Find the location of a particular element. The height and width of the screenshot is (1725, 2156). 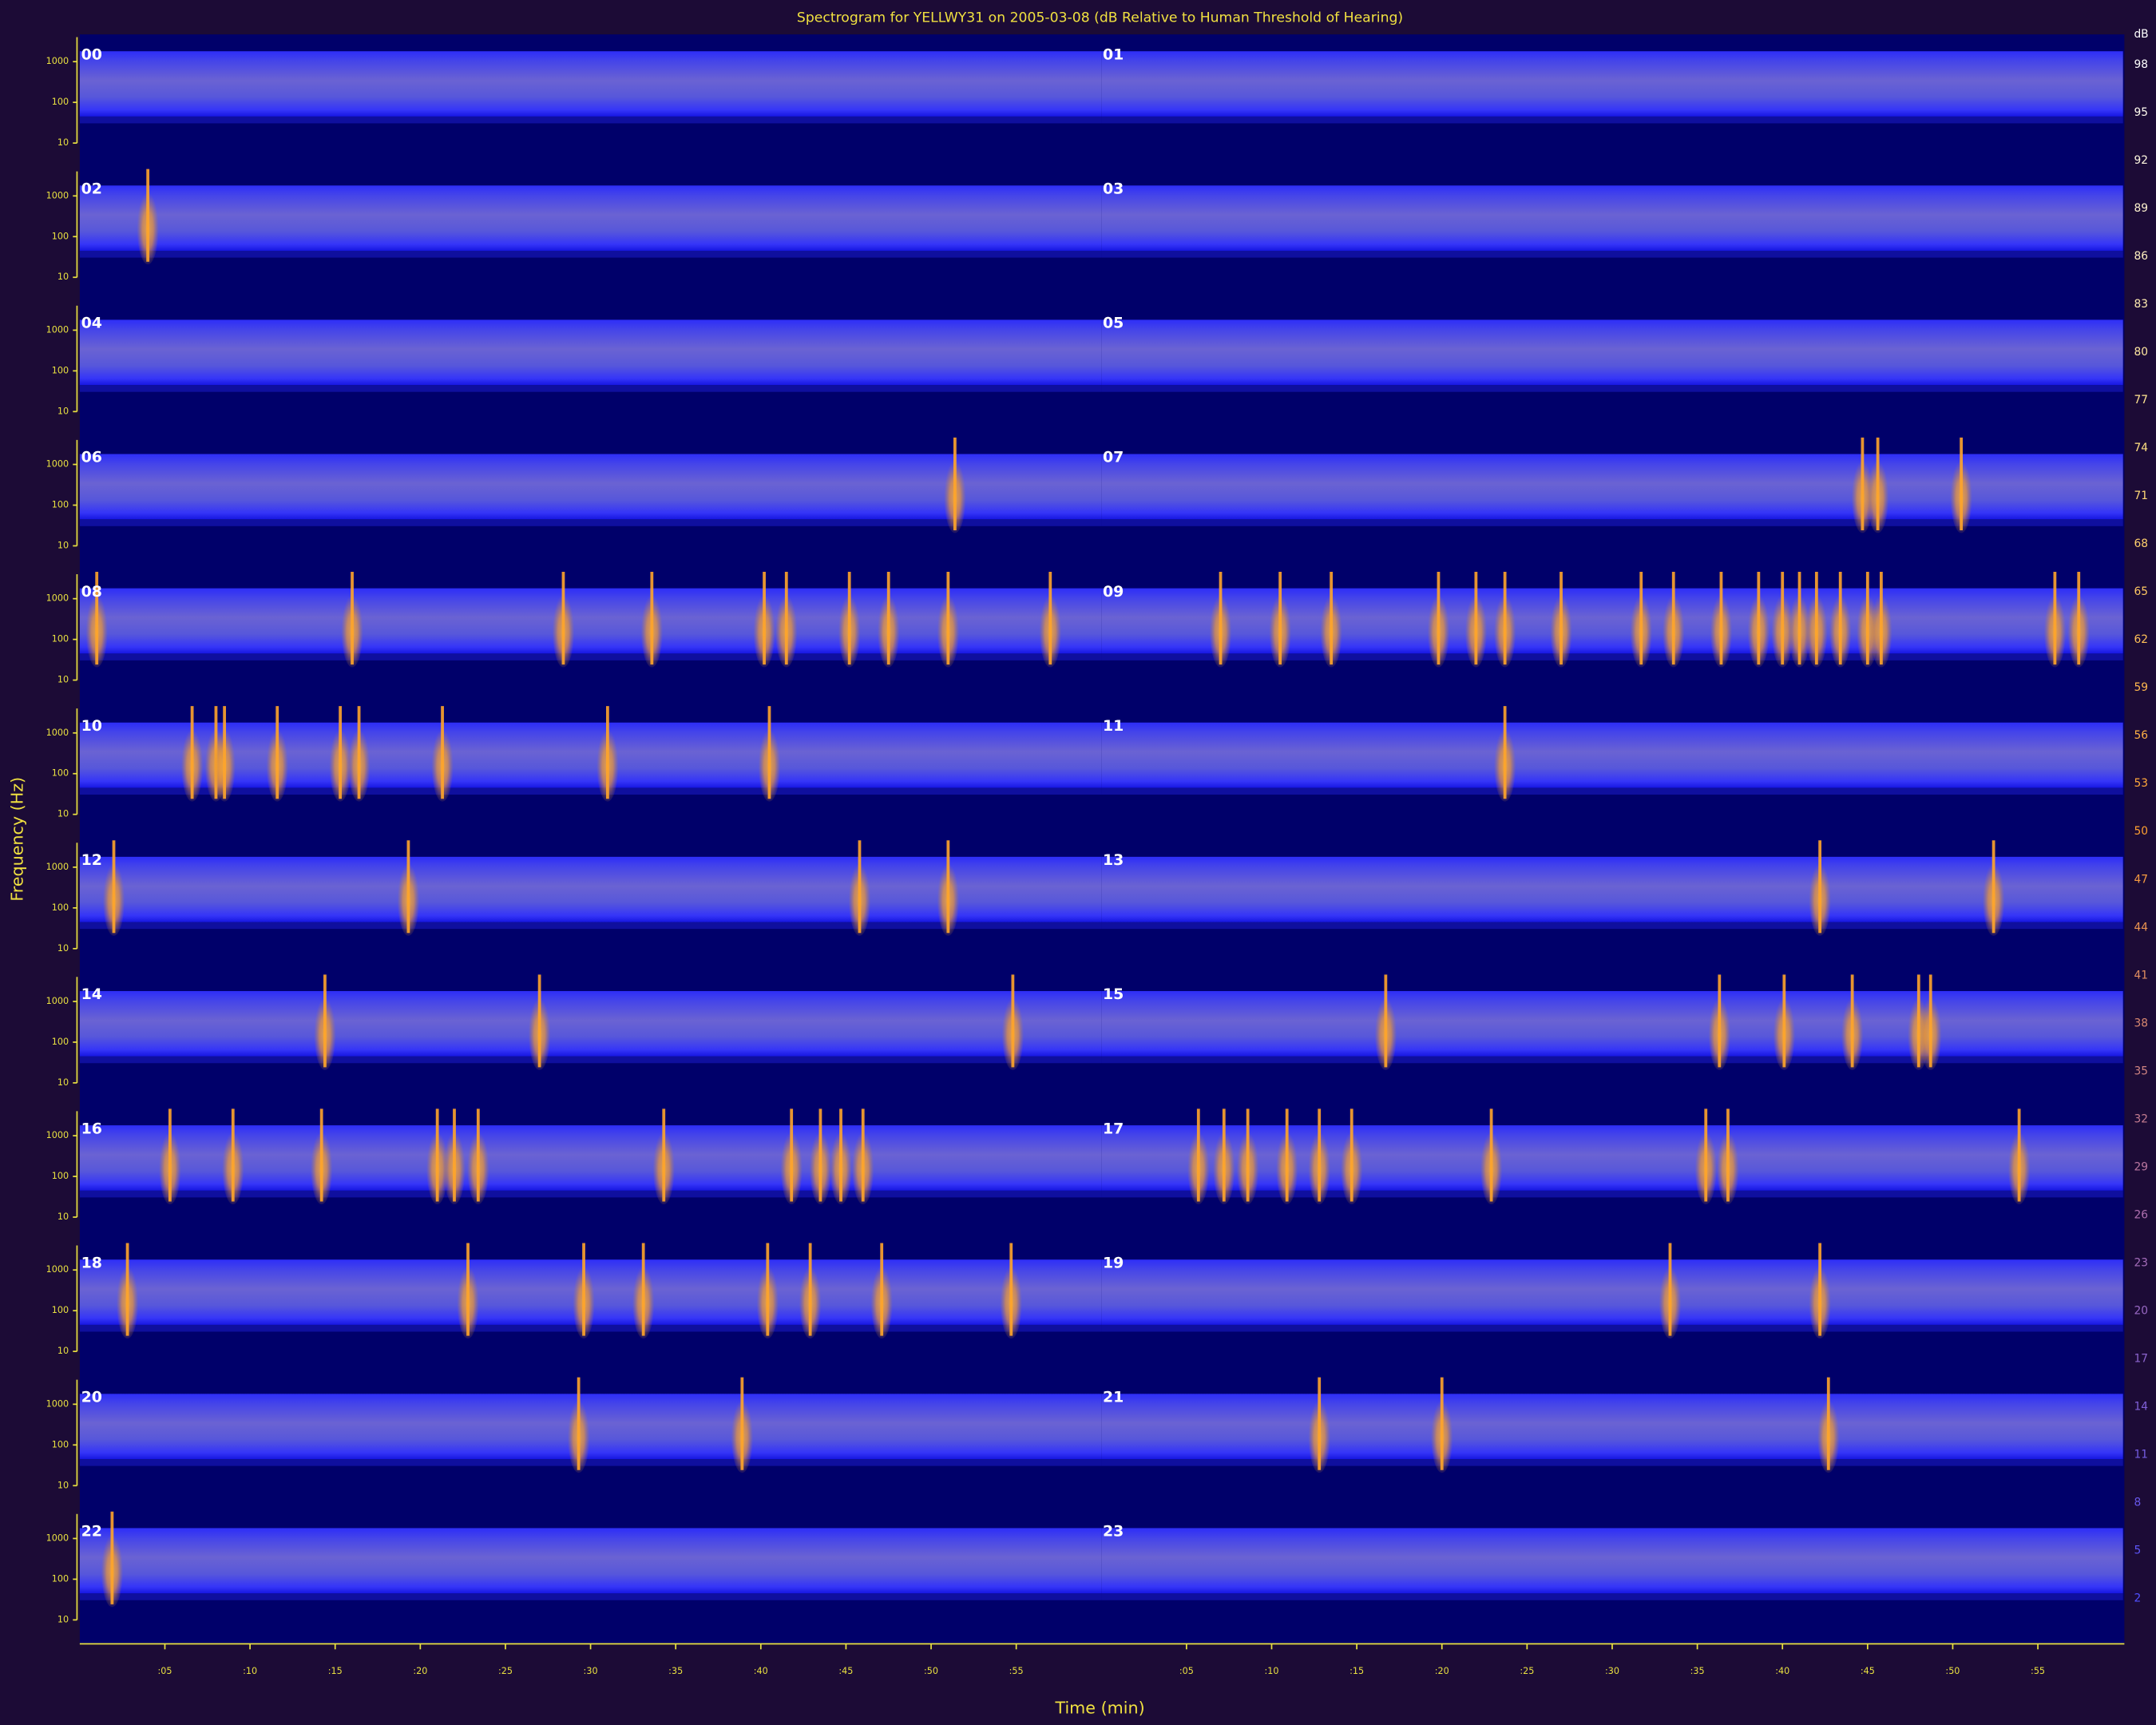

colorbar-tick-label: 26 is located at coordinates (2141, 1215).